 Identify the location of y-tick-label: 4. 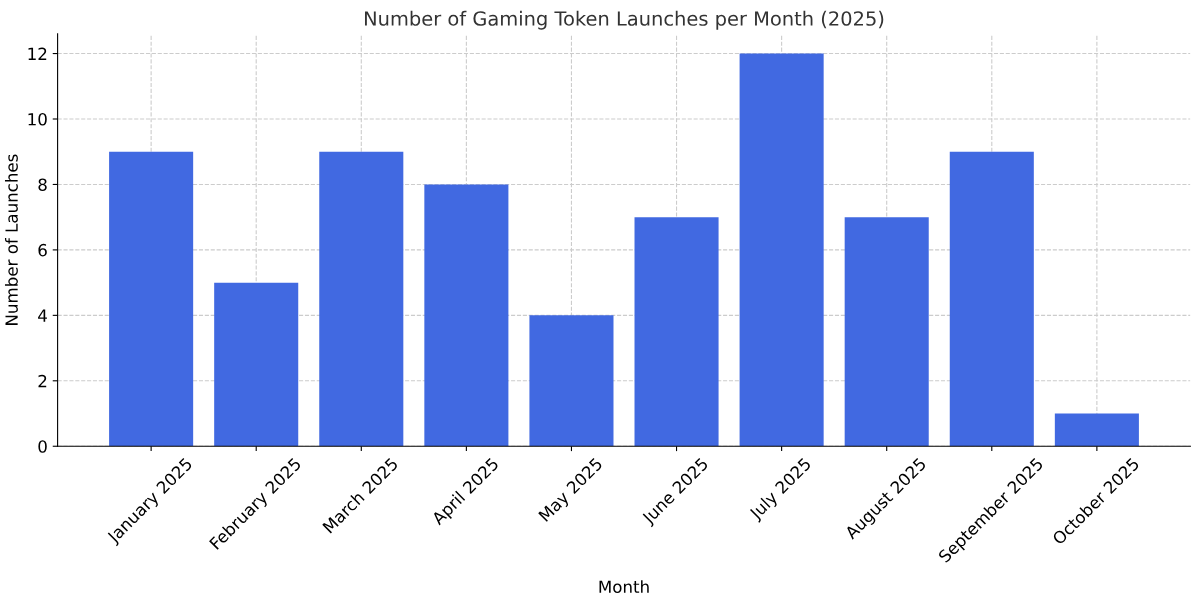
(42, 315).